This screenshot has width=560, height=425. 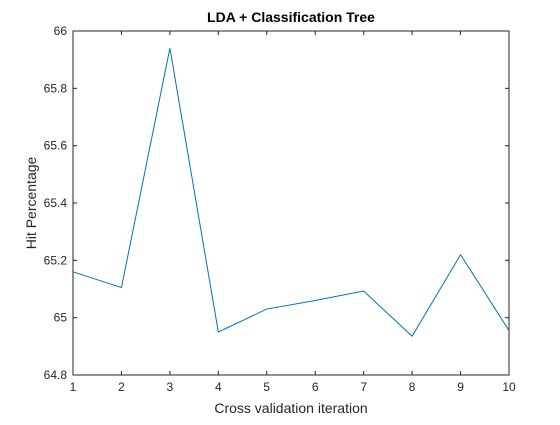 I want to click on x-tick-label: 1, so click(x=73, y=387).